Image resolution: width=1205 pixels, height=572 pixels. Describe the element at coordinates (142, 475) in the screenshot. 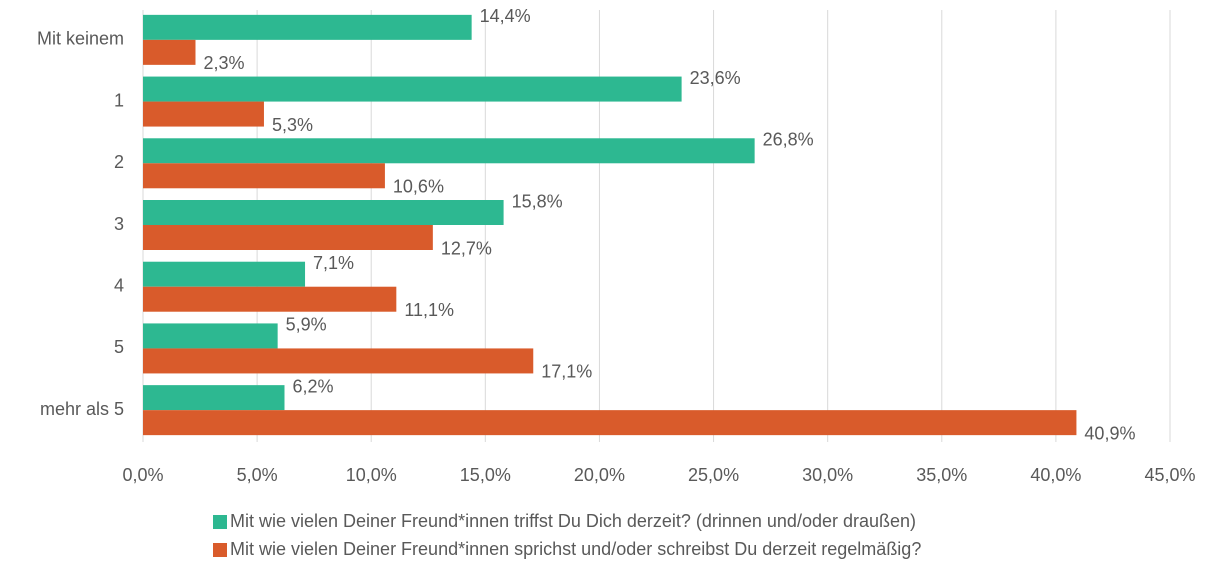

I see `x-tick-label: 0,0%` at that location.